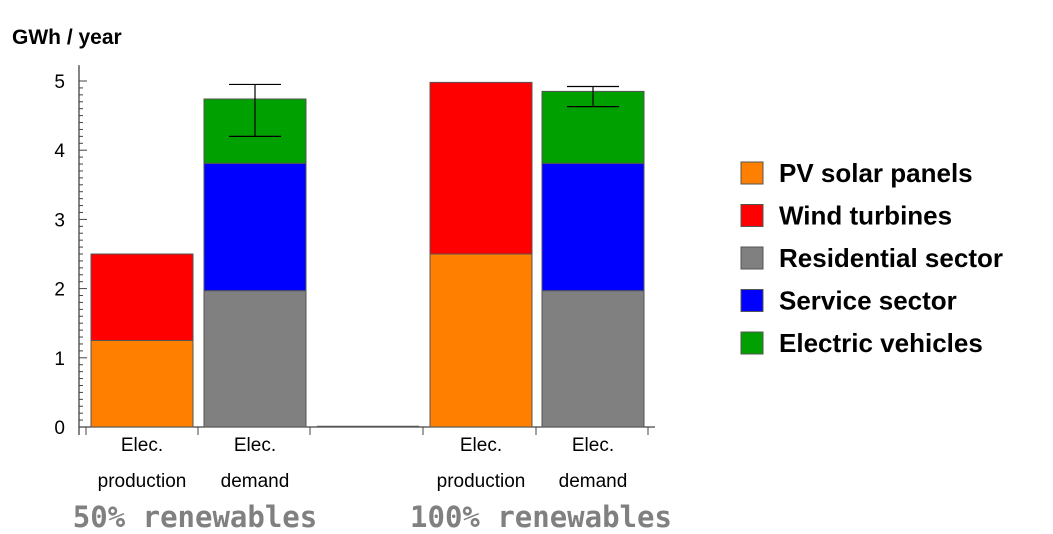 The height and width of the screenshot is (534, 1053). Describe the element at coordinates (67, 37) in the screenshot. I see `y-axis-label: GWh / year` at that location.